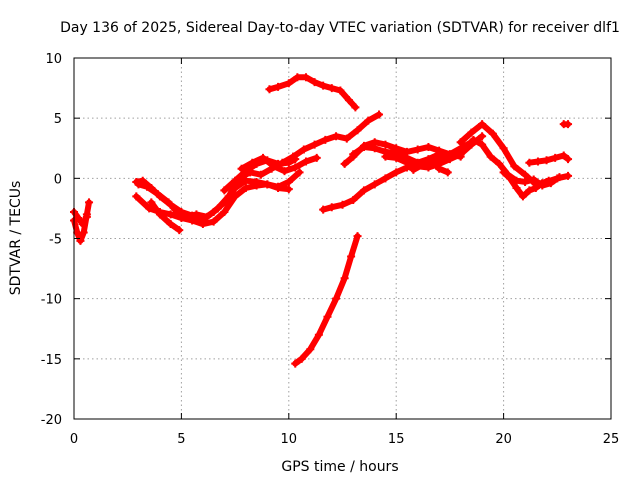 This screenshot has width=640, height=480. What do you see at coordinates (181, 439) in the screenshot?
I see `x-tick-label: 5` at bounding box center [181, 439].